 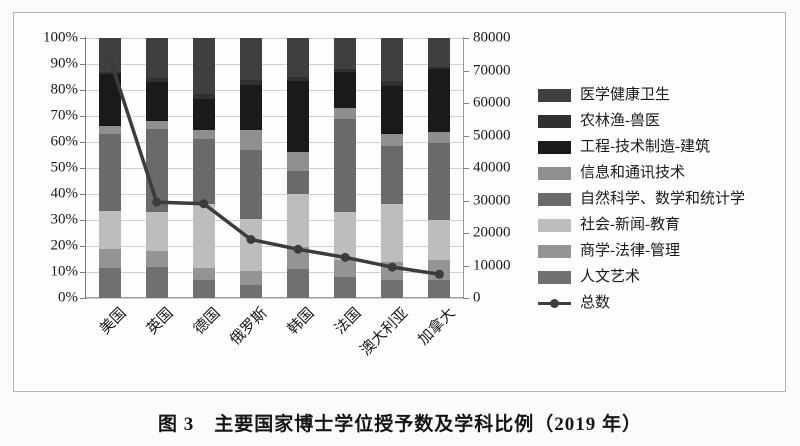 What do you see at coordinates (64, 271) in the screenshot?
I see `y-axis-tick-label-left: 10%` at bounding box center [64, 271].